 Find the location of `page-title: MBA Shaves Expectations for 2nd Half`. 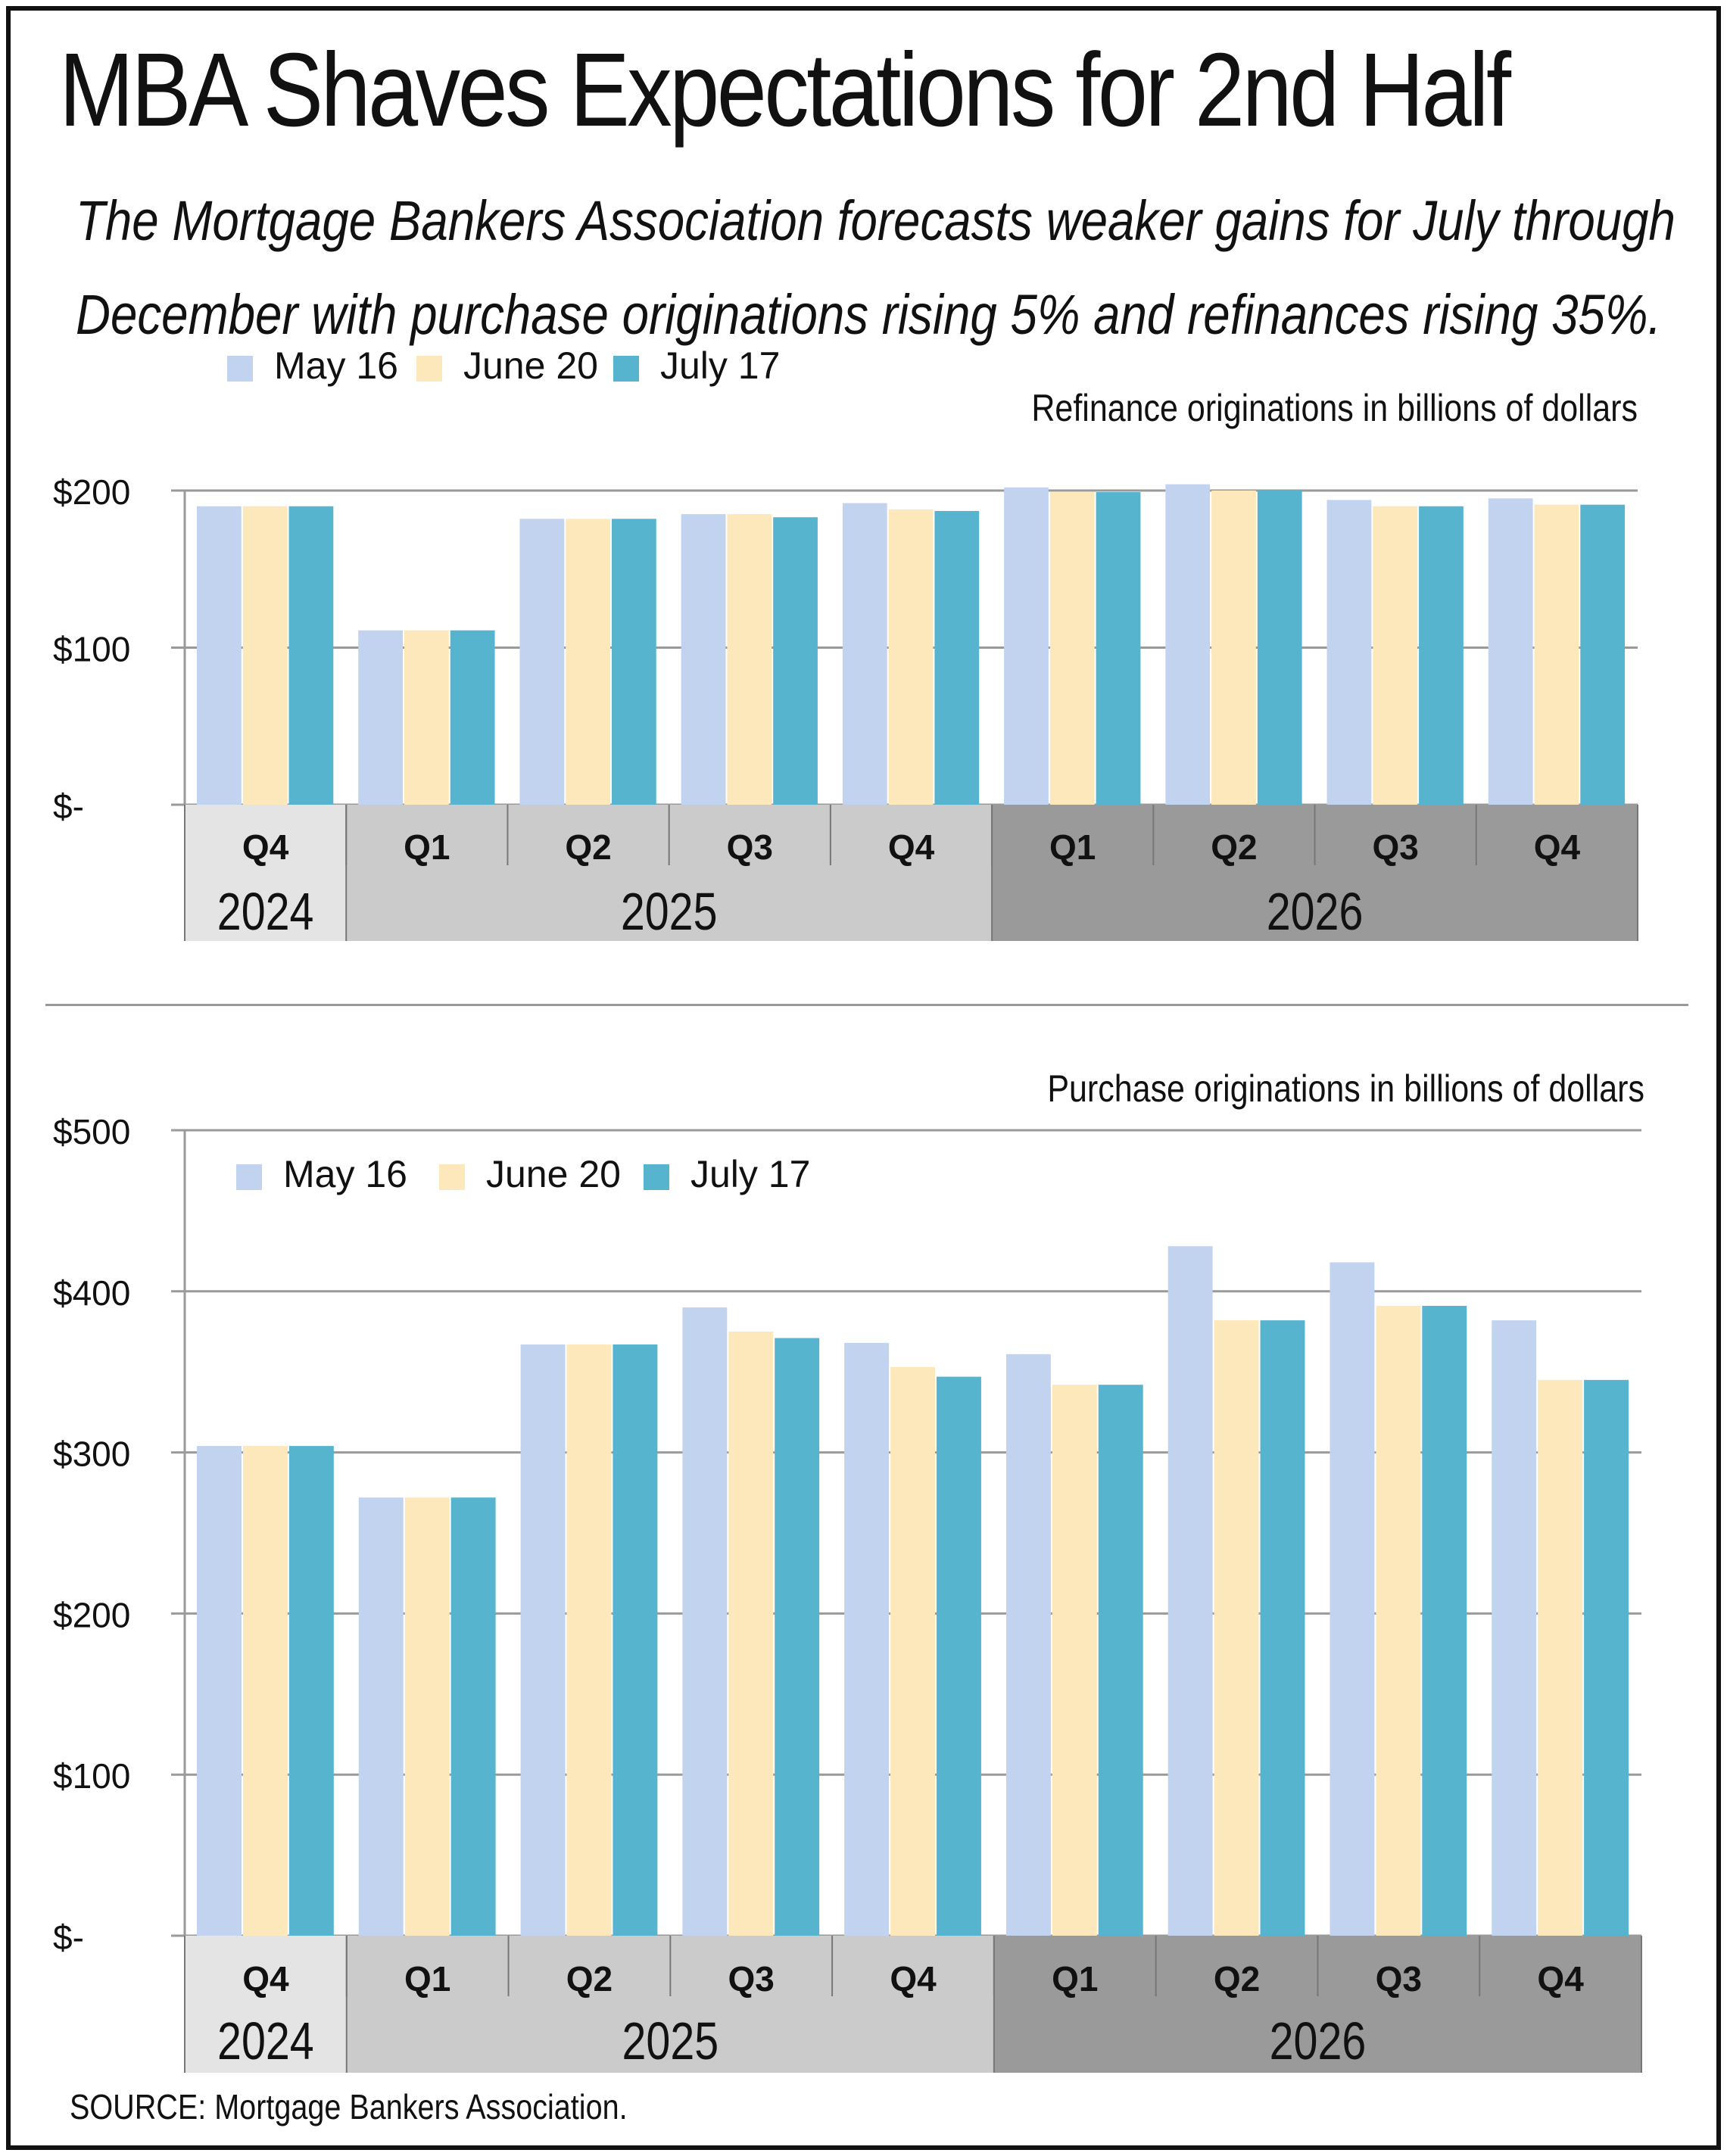

page-title: MBA Shaves Expectations for 2nd Half is located at coordinates (785, 90).